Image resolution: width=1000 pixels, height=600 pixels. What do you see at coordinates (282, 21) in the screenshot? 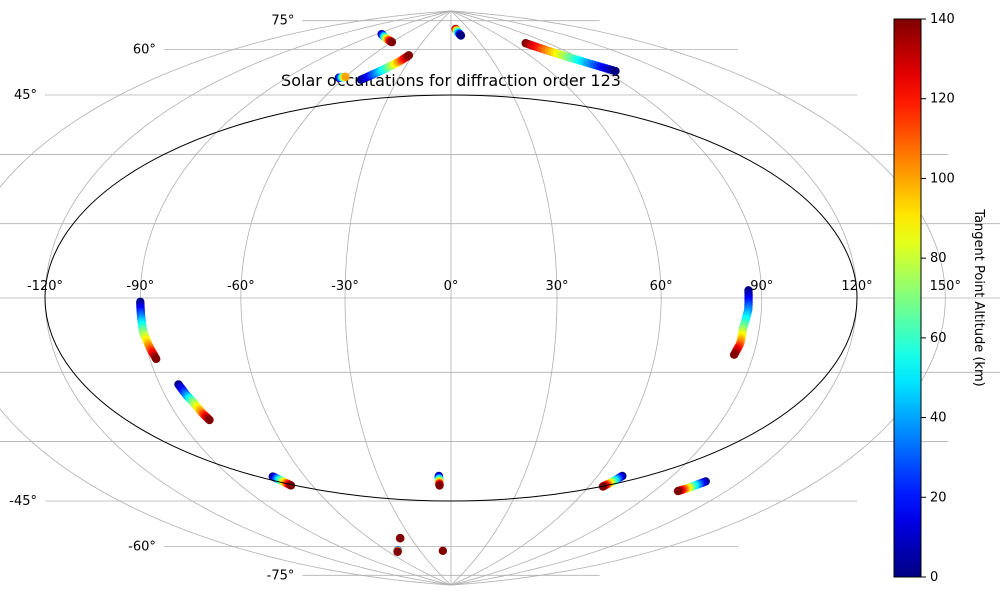
I see `latitude-tick-label: 75°` at bounding box center [282, 21].